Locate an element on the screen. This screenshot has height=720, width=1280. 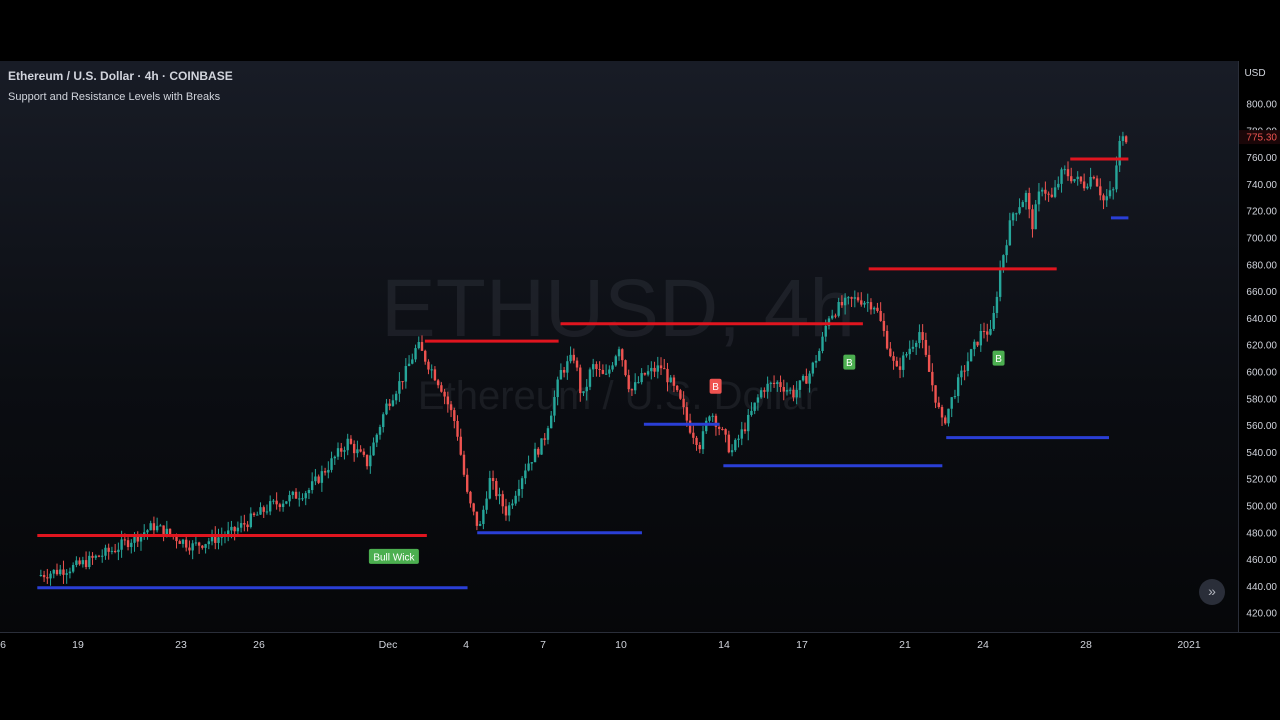
time-tick-label: 23 is located at coordinates (181, 645).